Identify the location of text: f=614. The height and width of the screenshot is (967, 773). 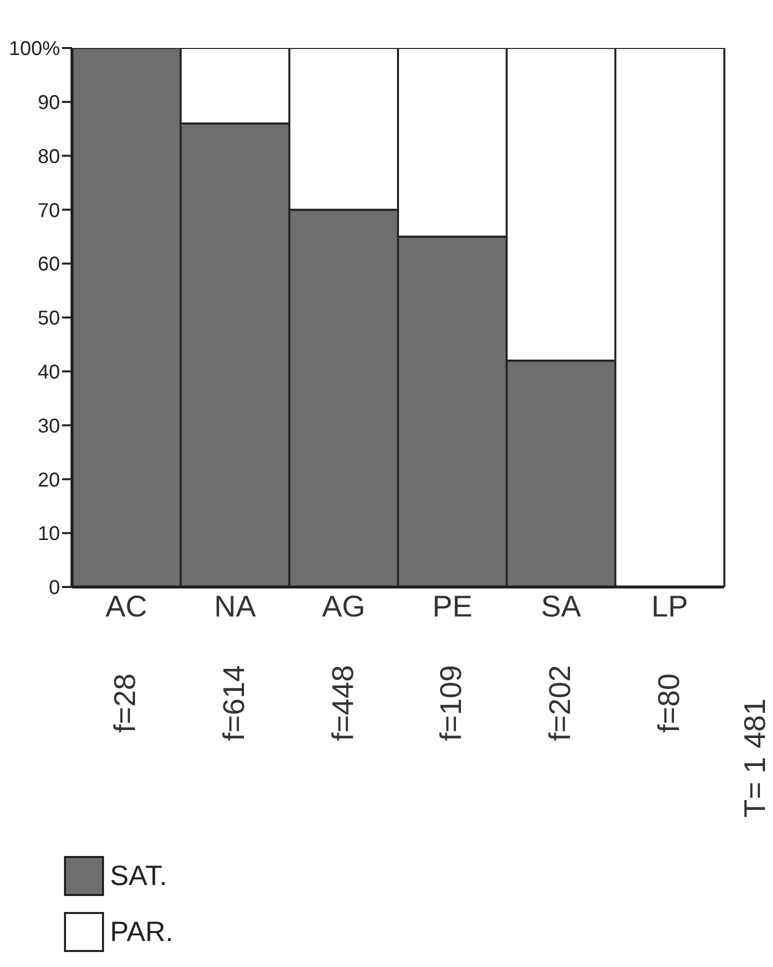
(235, 703).